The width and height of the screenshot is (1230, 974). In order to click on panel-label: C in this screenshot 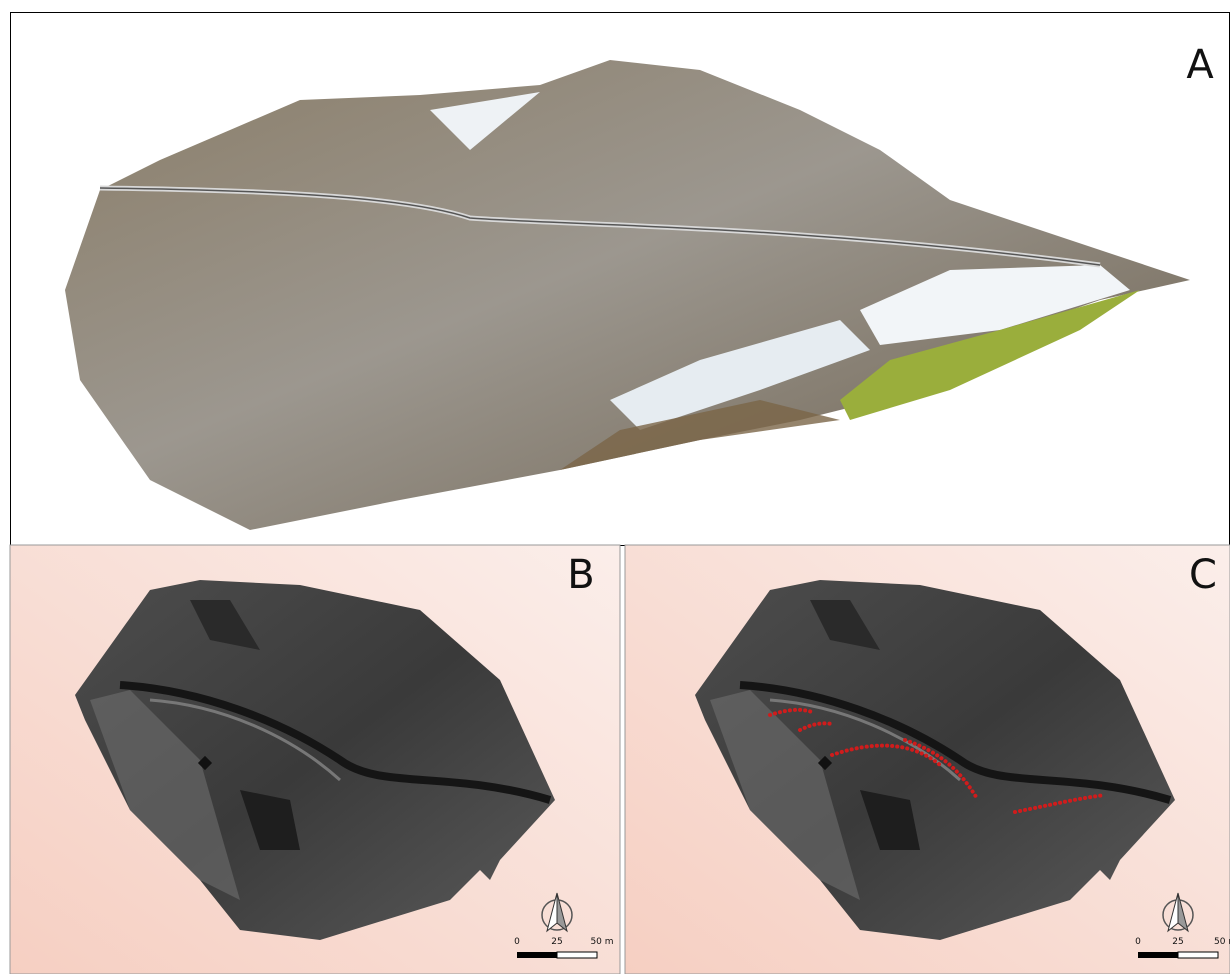, I will do `click(1203, 575)`.